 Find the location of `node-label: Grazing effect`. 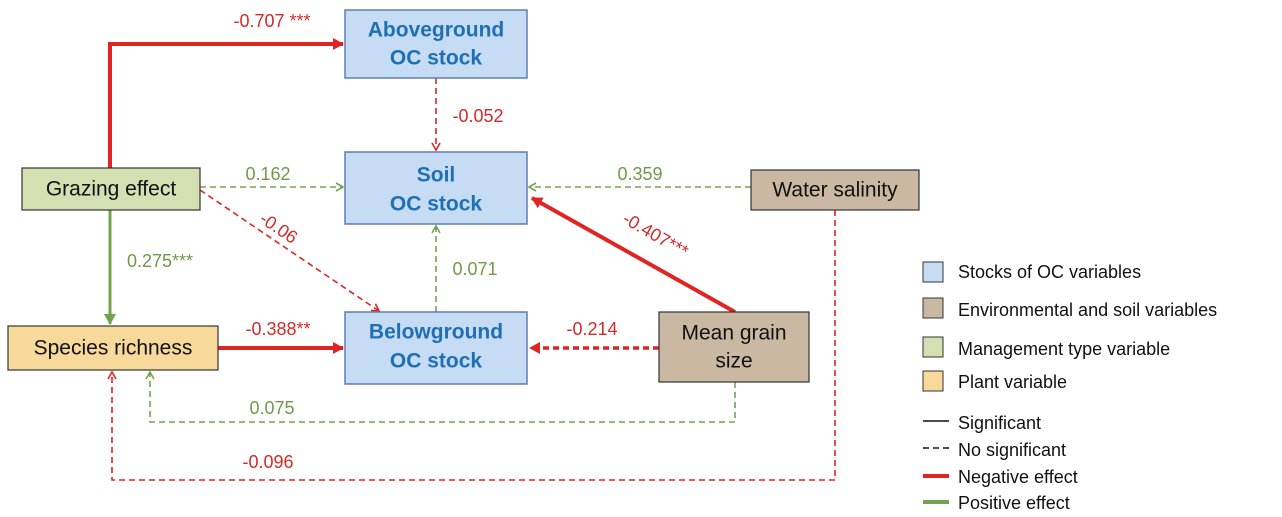

node-label: Grazing effect is located at coordinates (111, 189).